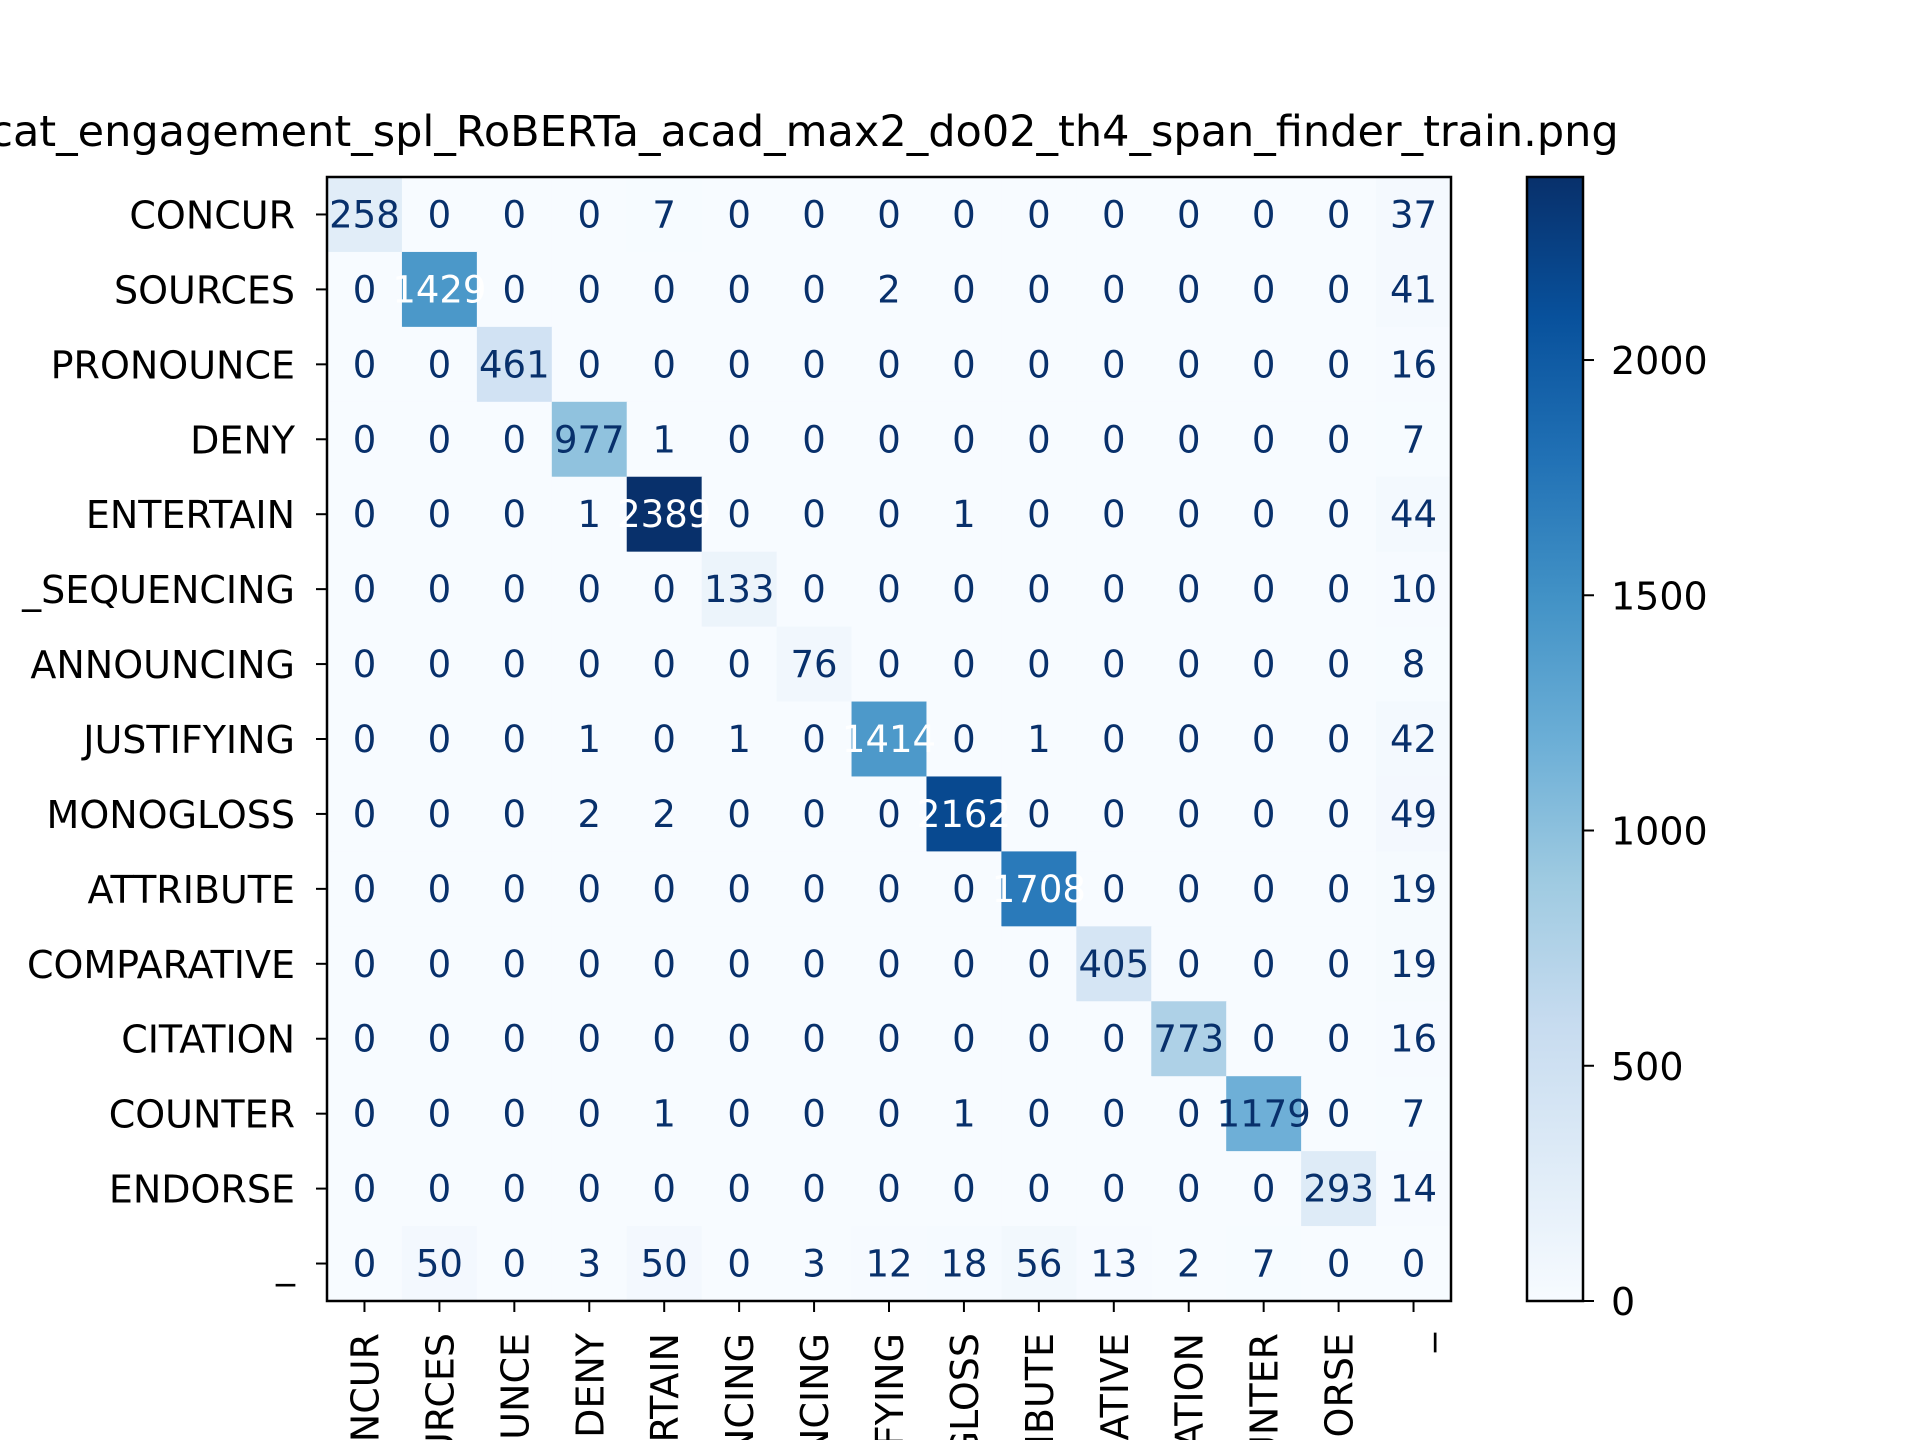 This screenshot has width=1920, height=1440. What do you see at coordinates (1040, 1386) in the screenshot?
I see `x-tick-label: IBUTE` at bounding box center [1040, 1386].